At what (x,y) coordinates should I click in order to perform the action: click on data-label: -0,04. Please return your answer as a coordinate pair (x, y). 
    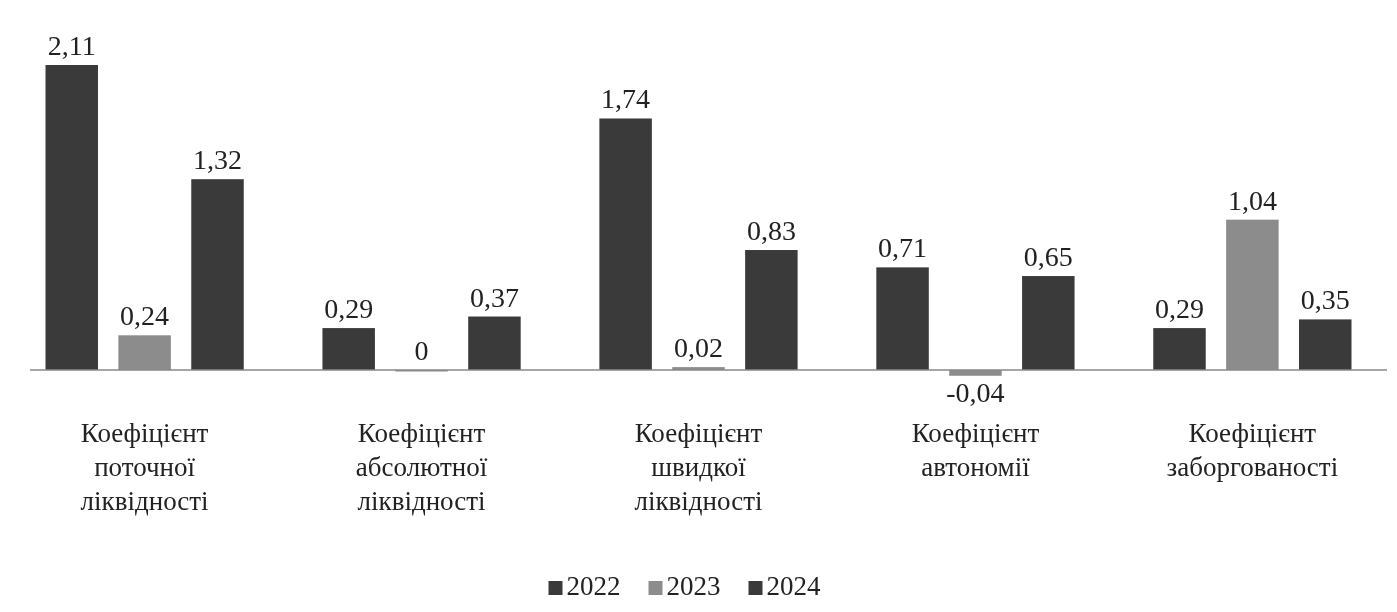
    Looking at the image, I should click on (975, 392).